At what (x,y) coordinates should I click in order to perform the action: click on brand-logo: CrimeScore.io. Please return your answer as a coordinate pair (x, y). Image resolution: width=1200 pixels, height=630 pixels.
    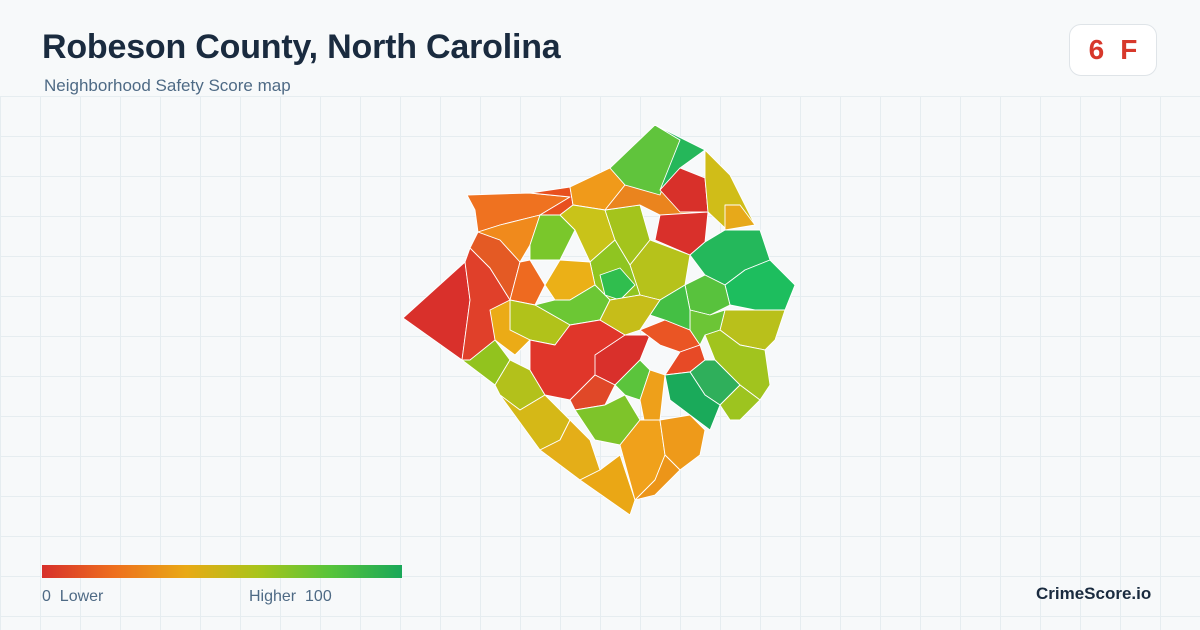
    Looking at the image, I should click on (1094, 593).